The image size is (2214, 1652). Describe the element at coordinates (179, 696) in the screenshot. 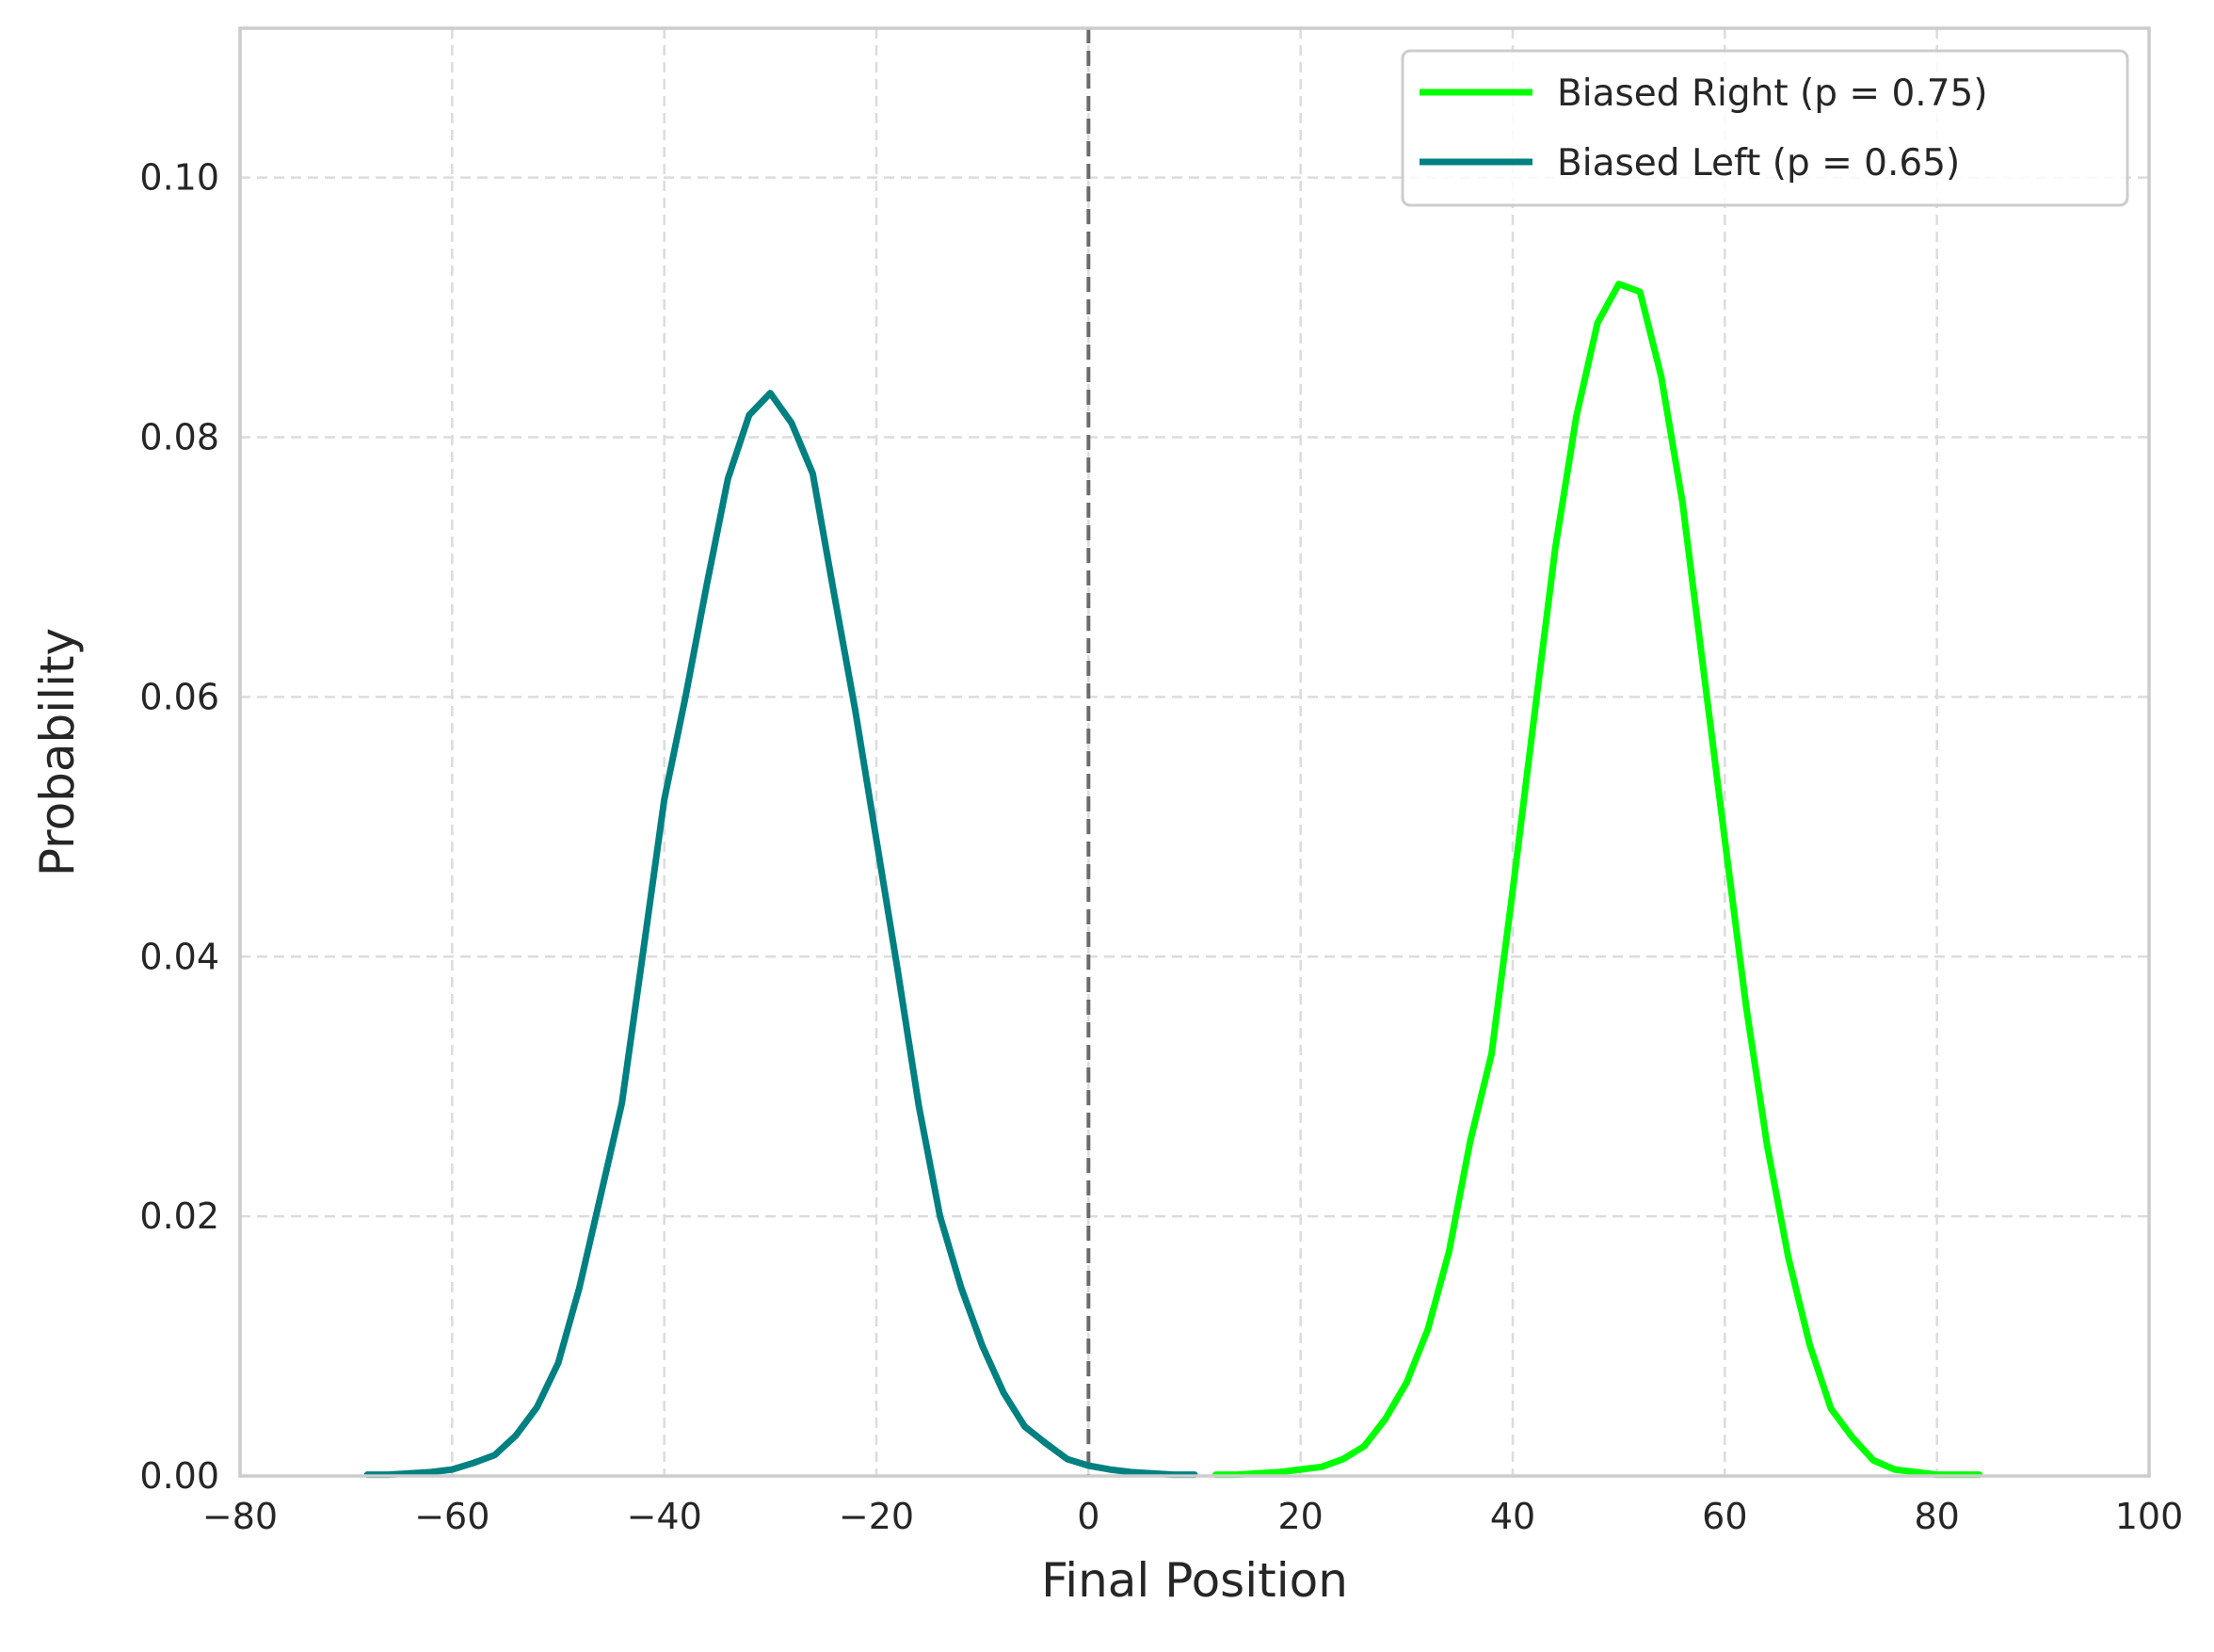

I see `y-tick-label: 0.06` at that location.